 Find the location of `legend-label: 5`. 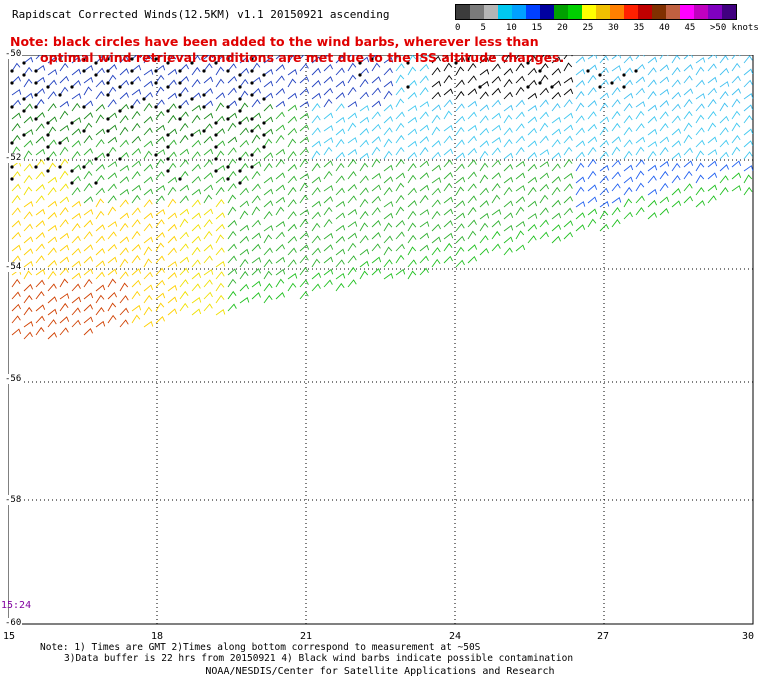

legend-label: 5 is located at coordinates (483, 28).